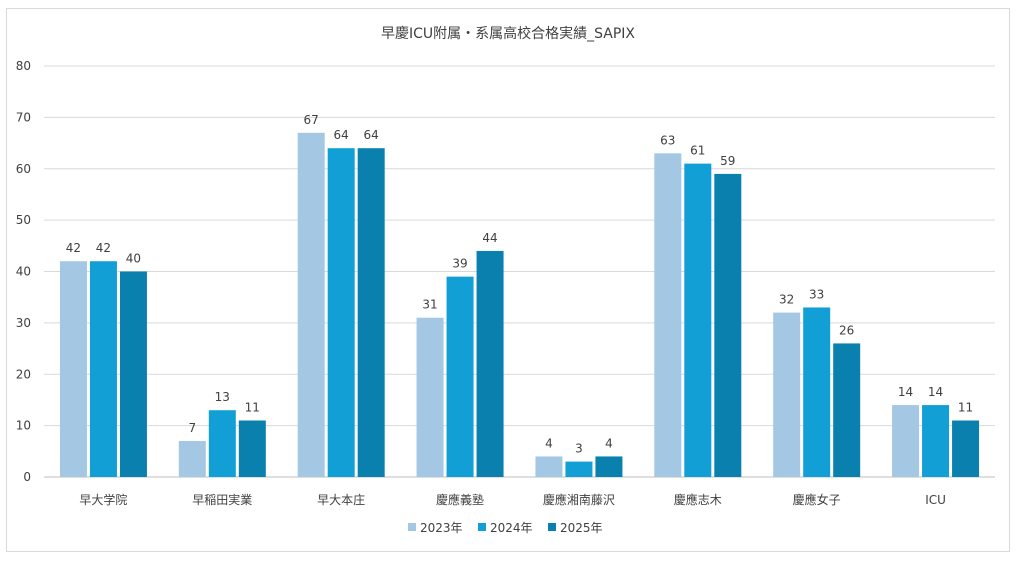 This screenshot has width=1019, height=562. Describe the element at coordinates (23, 117) in the screenshot. I see `y-tick-label: 70` at that location.